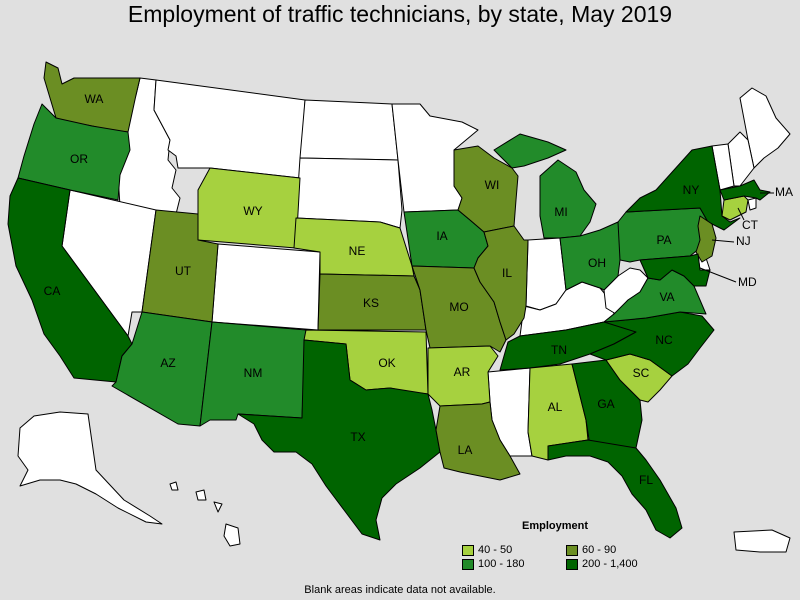  Describe the element at coordinates (652, 344) in the screenshot. I see `state-NC` at that location.